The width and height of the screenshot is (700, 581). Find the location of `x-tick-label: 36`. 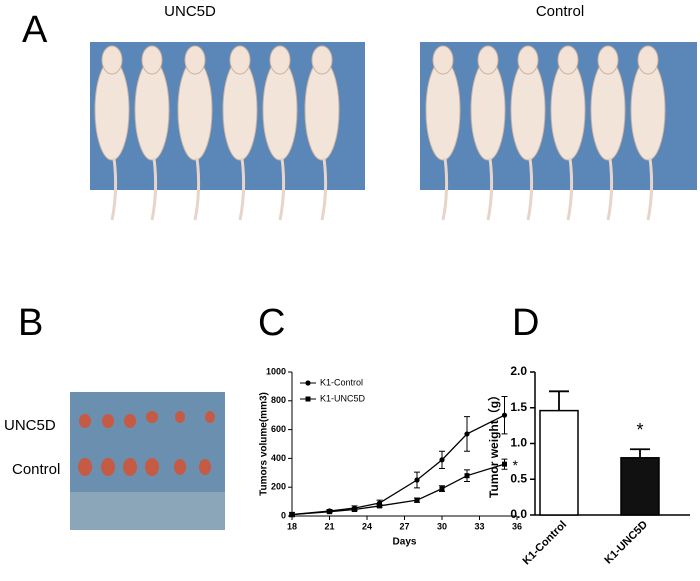

x-tick-label: 36 is located at coordinates (517, 526).